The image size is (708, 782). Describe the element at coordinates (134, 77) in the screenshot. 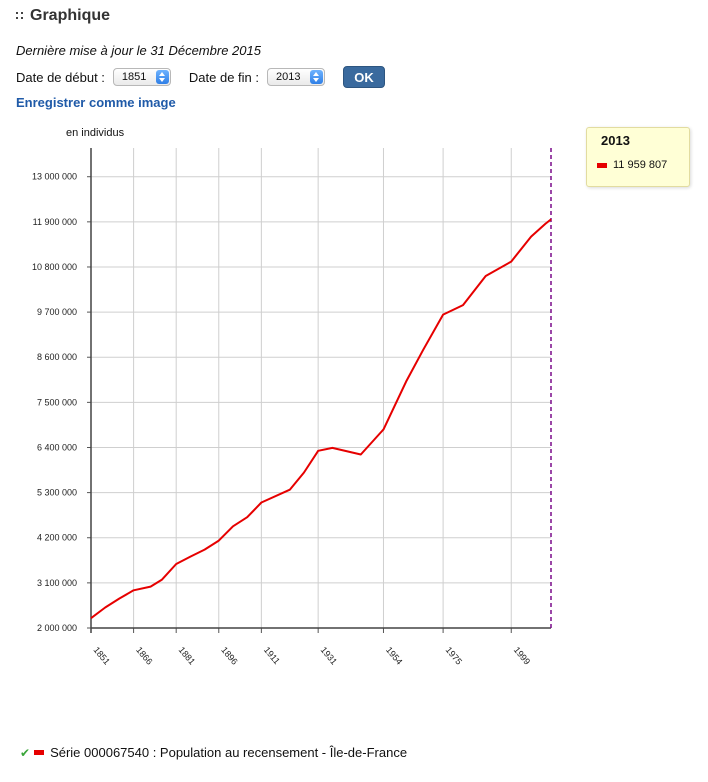

I see `start-date-value: 1851` at that location.